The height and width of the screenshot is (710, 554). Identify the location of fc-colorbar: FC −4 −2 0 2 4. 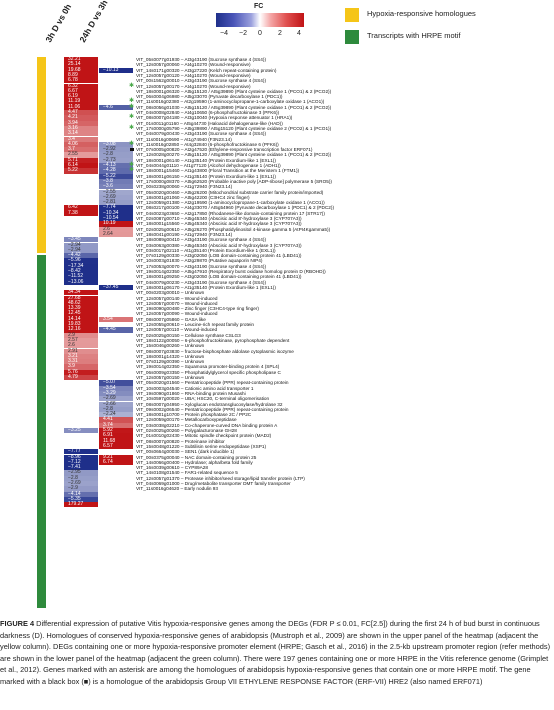
(260, 23).